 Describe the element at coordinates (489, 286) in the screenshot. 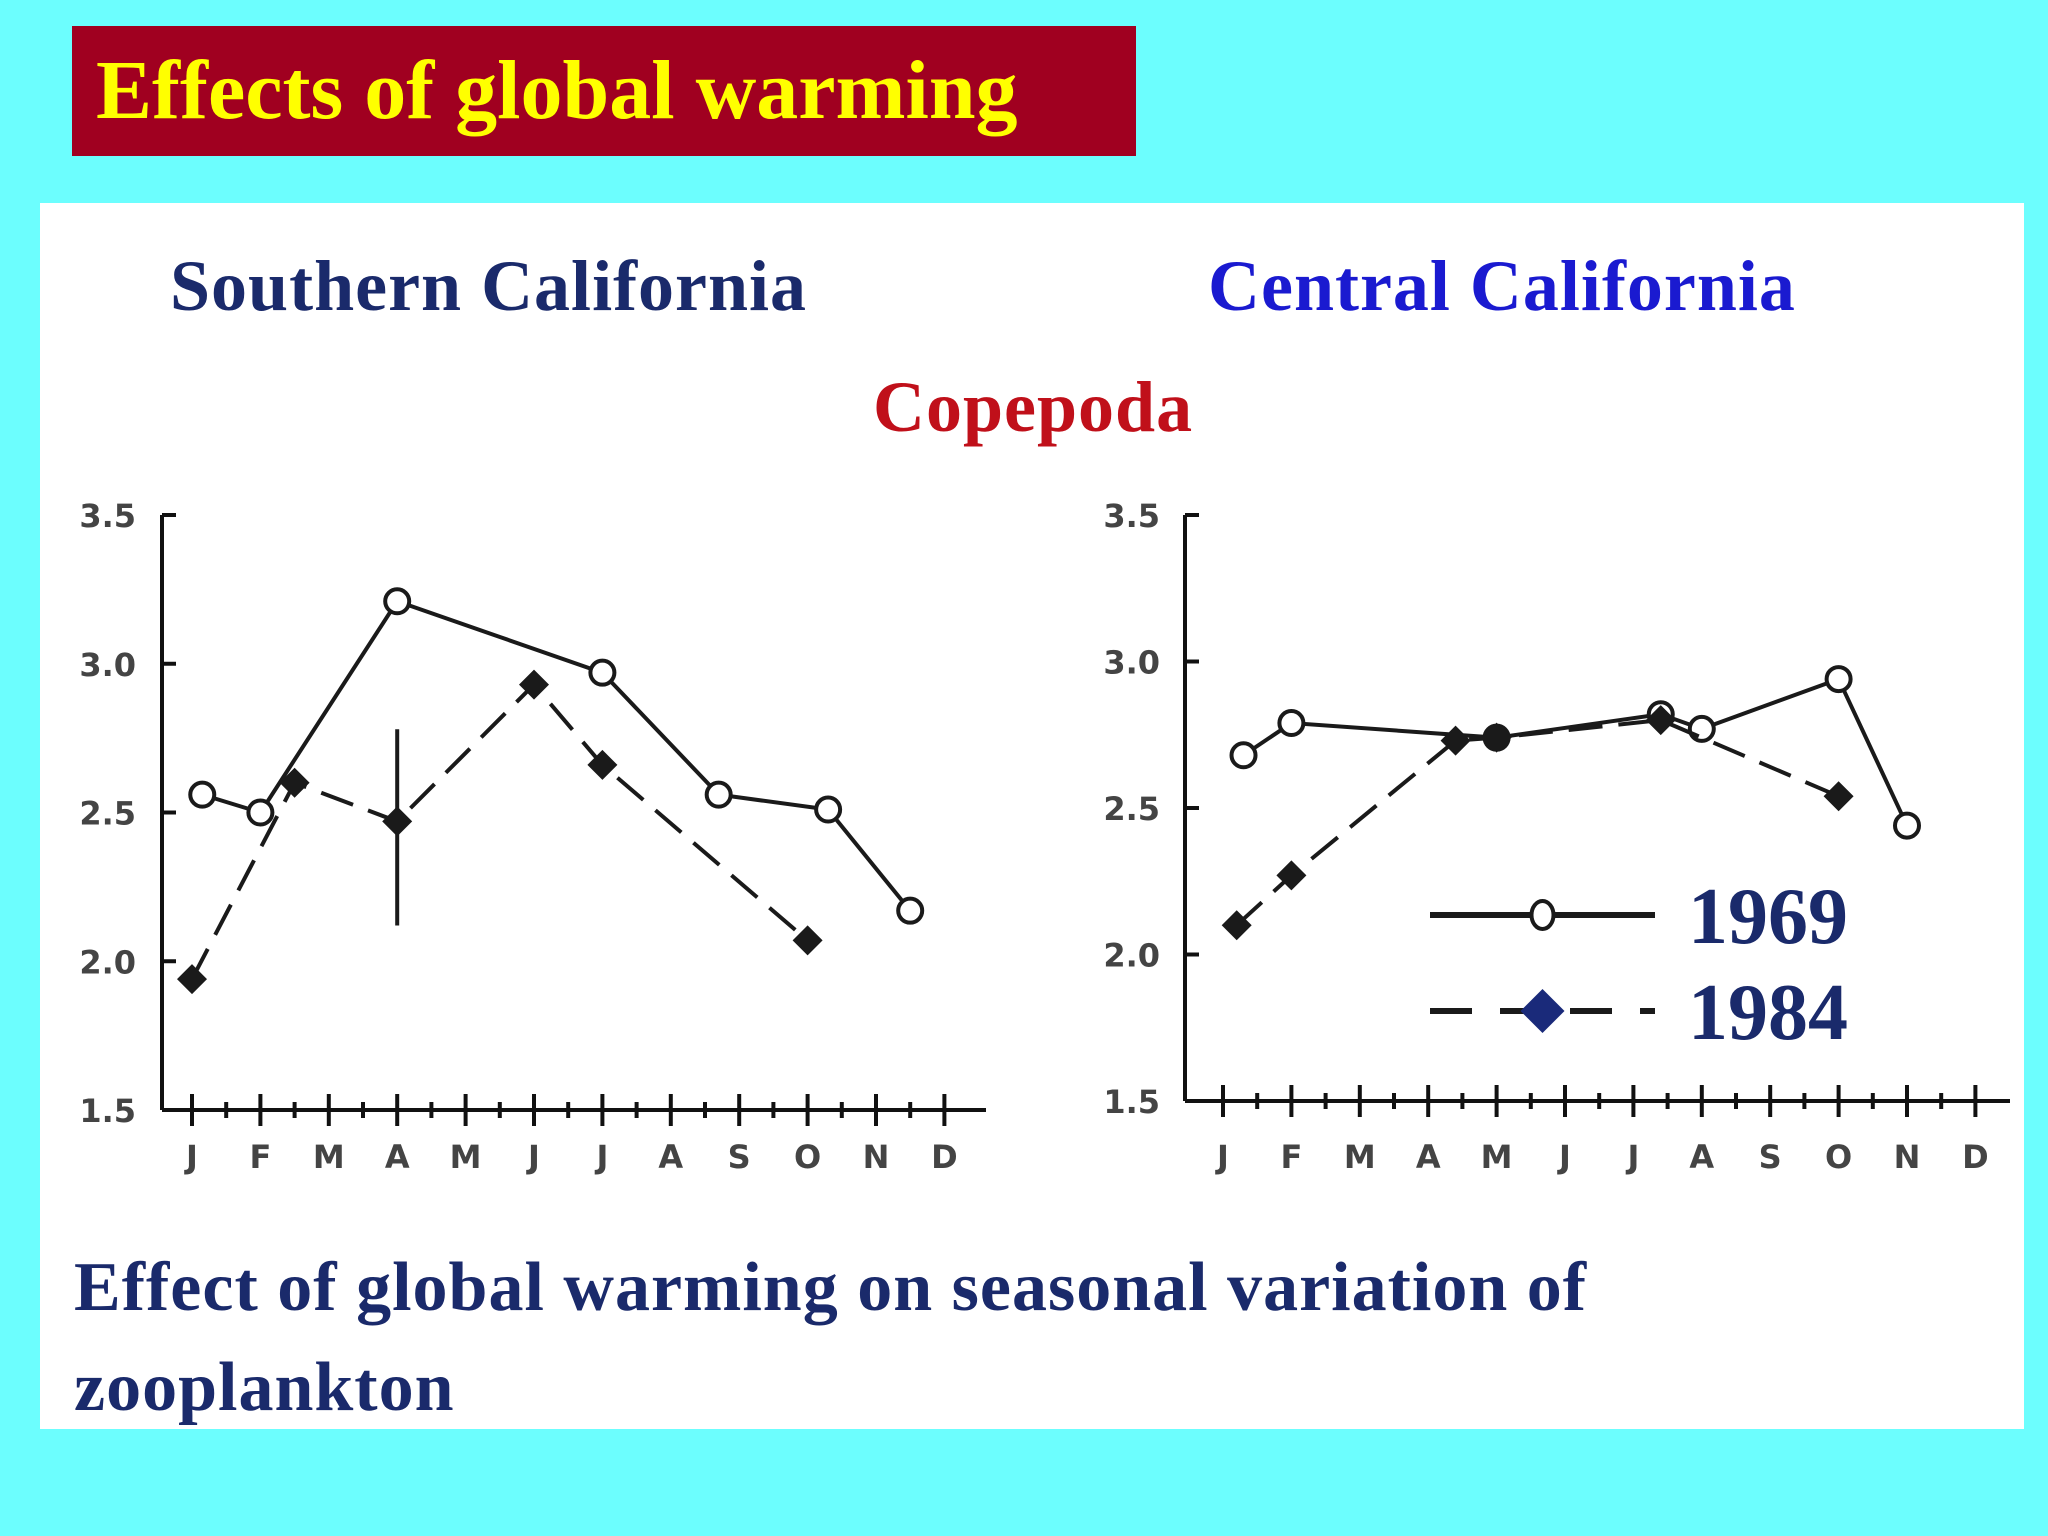

I see `chart-title-southern-california: Southern California` at that location.